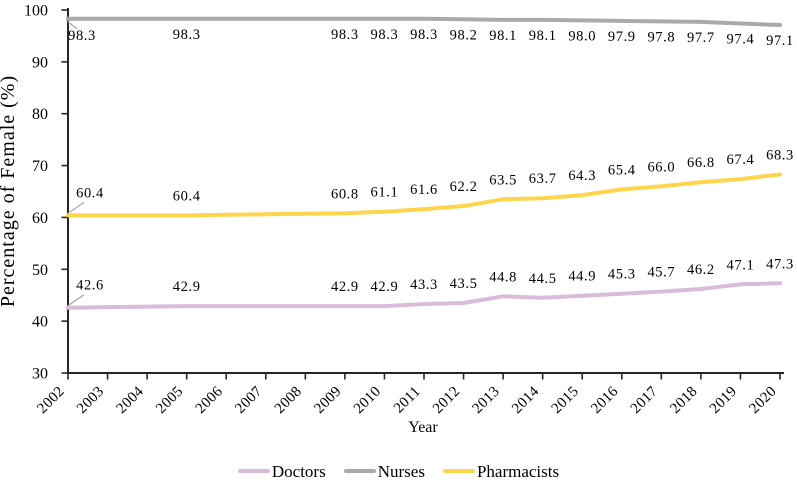 The width and height of the screenshot is (797, 484). What do you see at coordinates (359, 471) in the screenshot?
I see `legend-swatch-nurses` at bounding box center [359, 471].